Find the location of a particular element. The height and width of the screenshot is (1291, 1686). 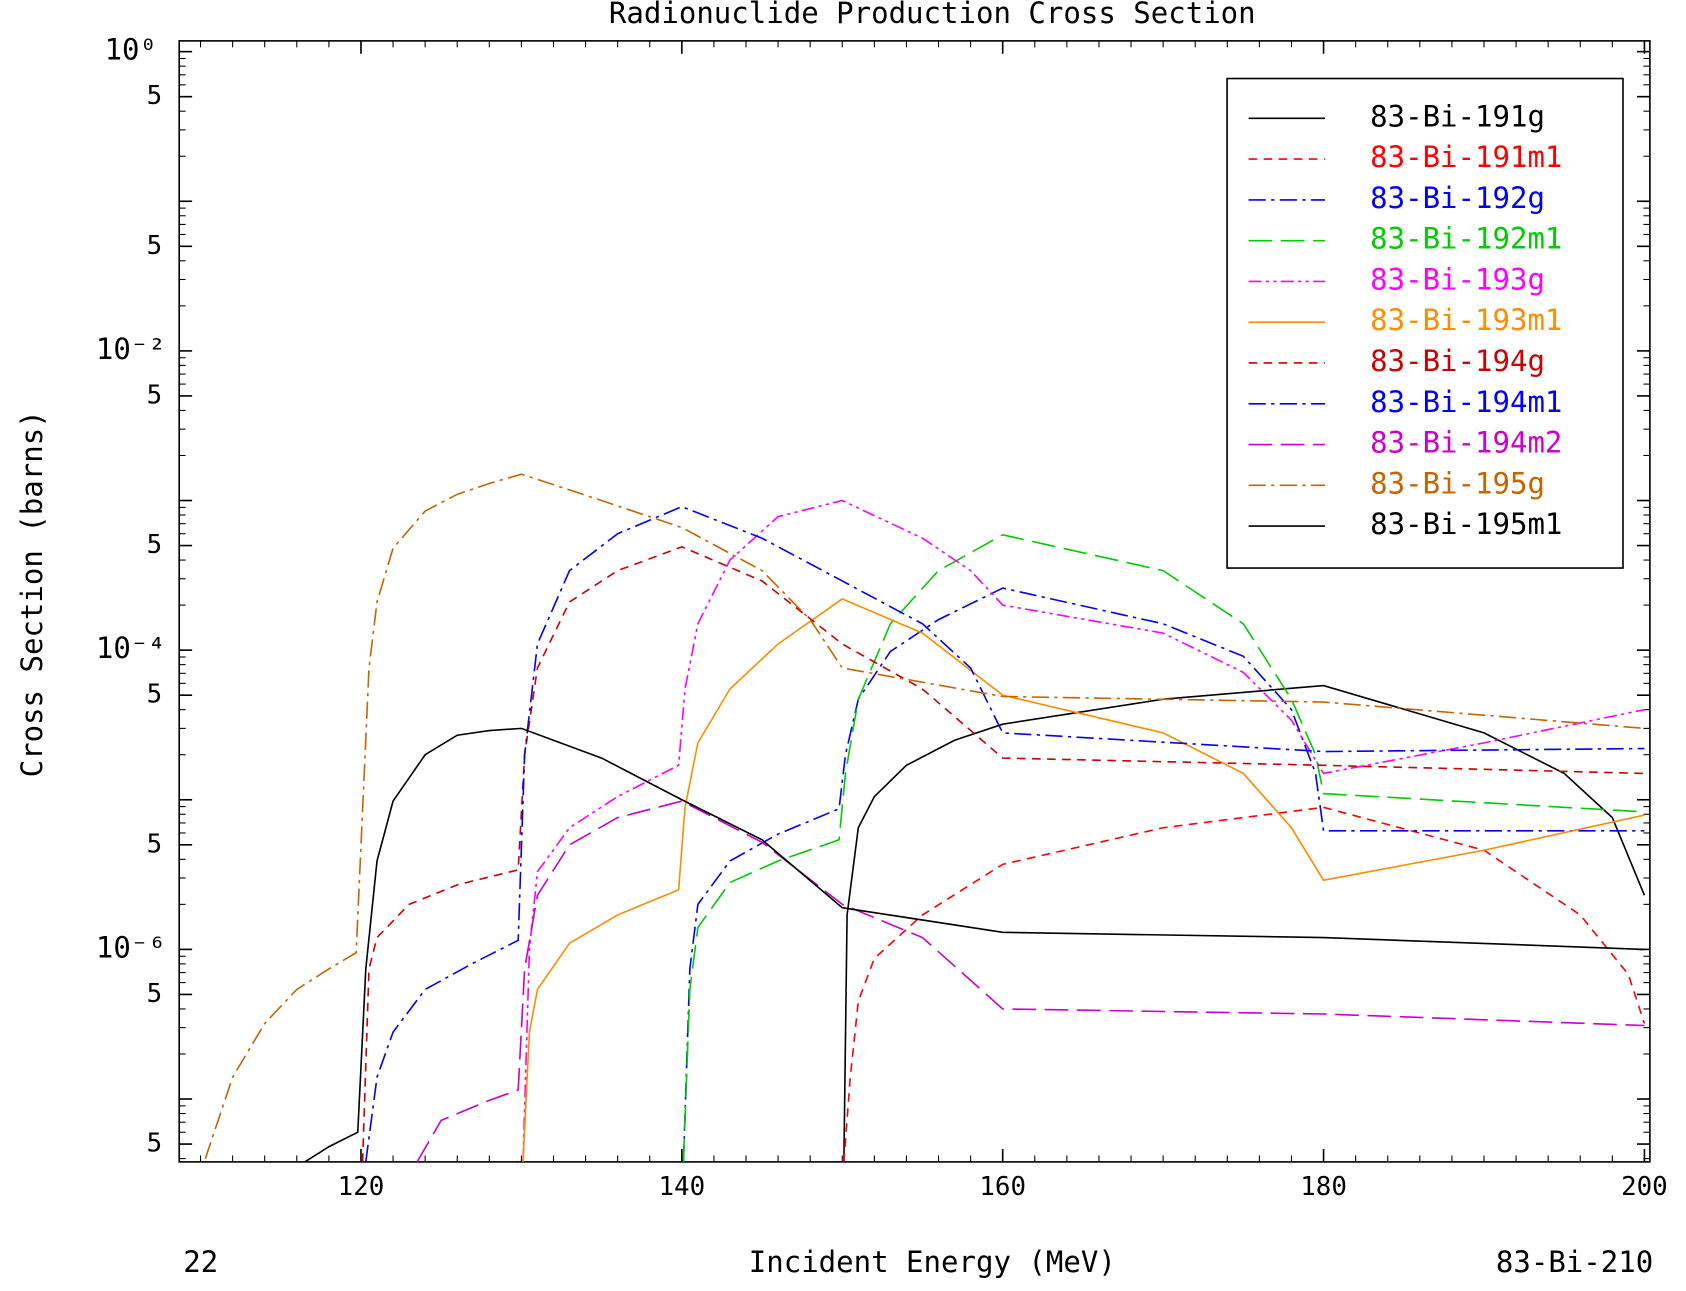

x-tick-label: 140 is located at coordinates (682, 1187).